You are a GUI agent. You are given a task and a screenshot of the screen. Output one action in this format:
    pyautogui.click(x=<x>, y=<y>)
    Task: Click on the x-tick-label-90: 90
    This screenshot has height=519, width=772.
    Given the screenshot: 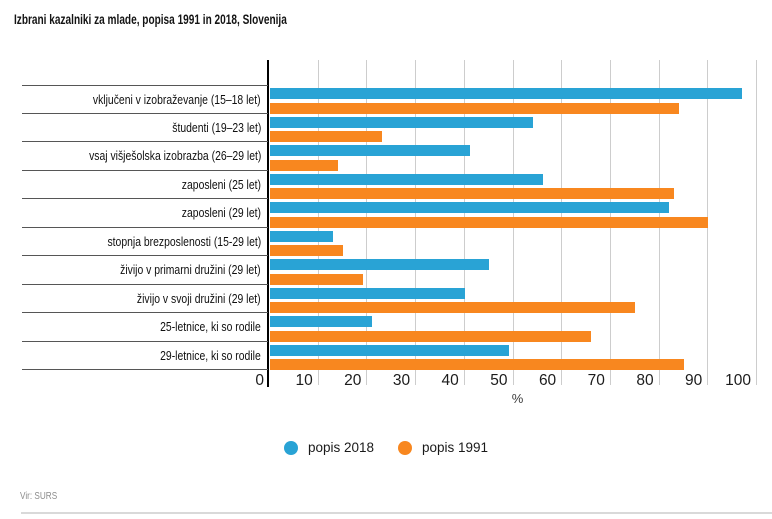 What is the action you would take?
    pyautogui.click(x=694, y=380)
    